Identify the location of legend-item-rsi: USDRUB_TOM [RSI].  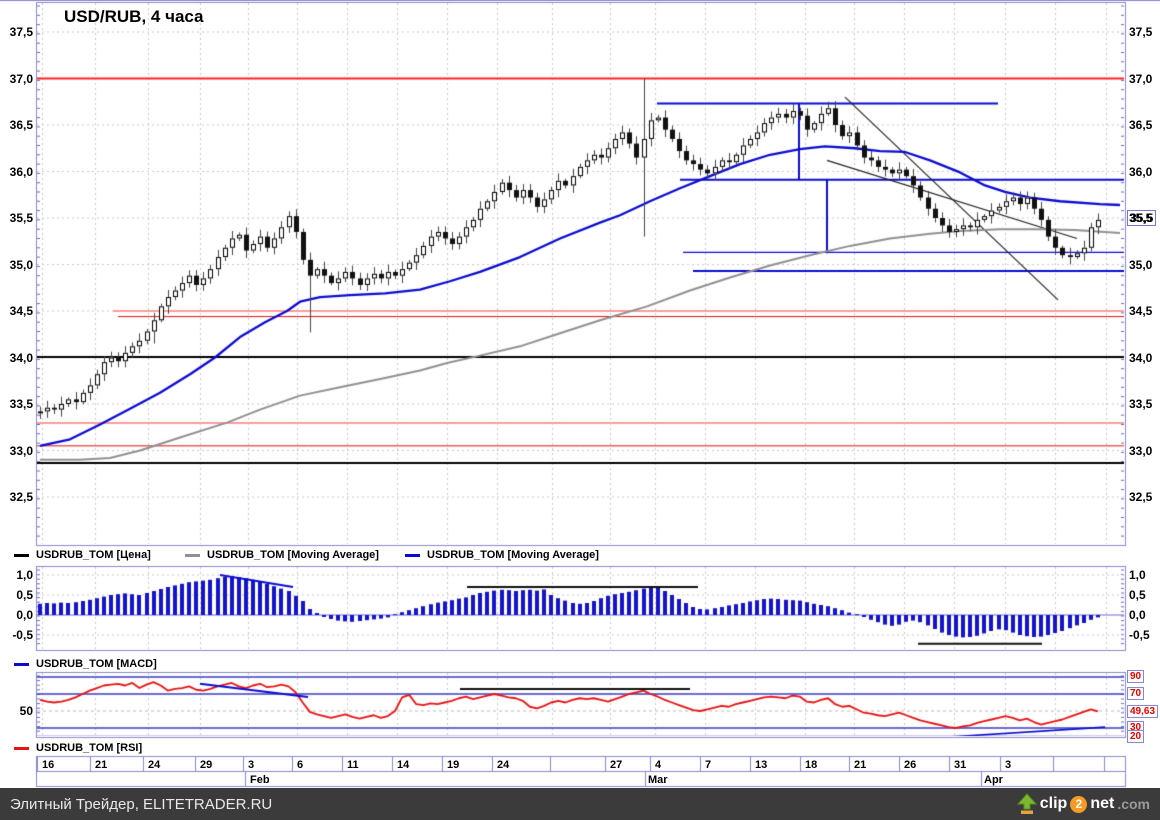
(78, 748).